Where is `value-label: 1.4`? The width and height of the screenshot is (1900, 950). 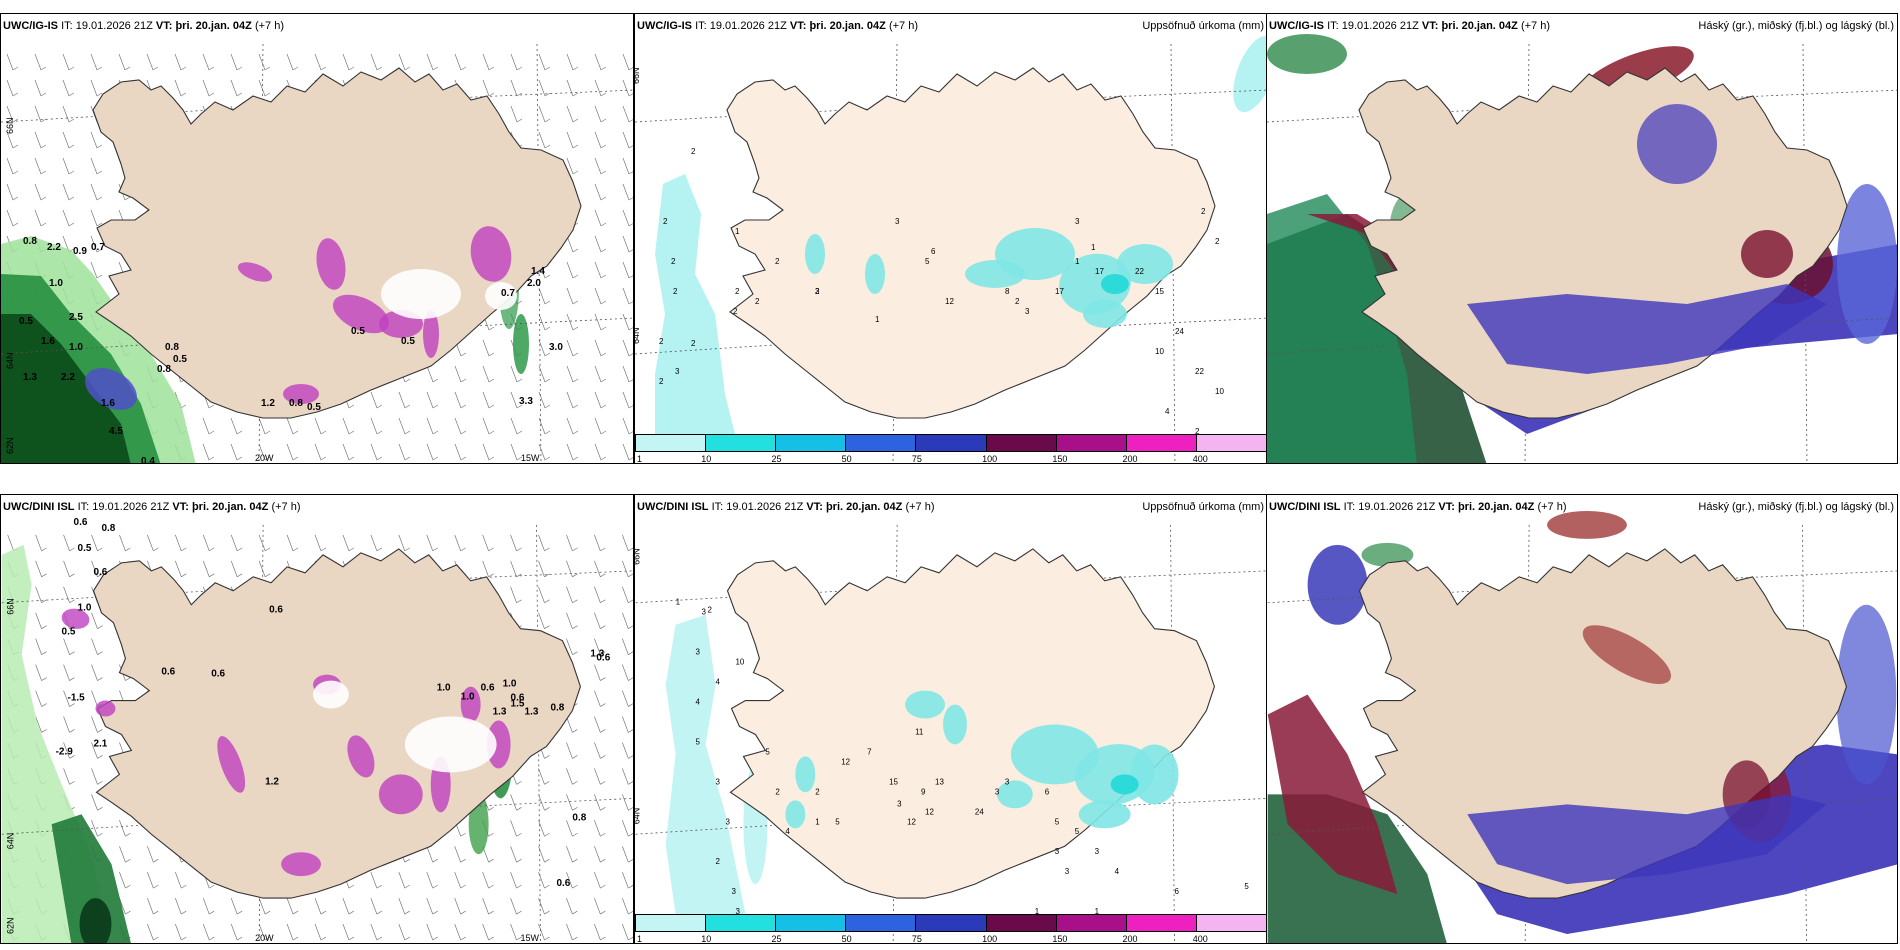
value-label: 1.4 is located at coordinates (538, 271).